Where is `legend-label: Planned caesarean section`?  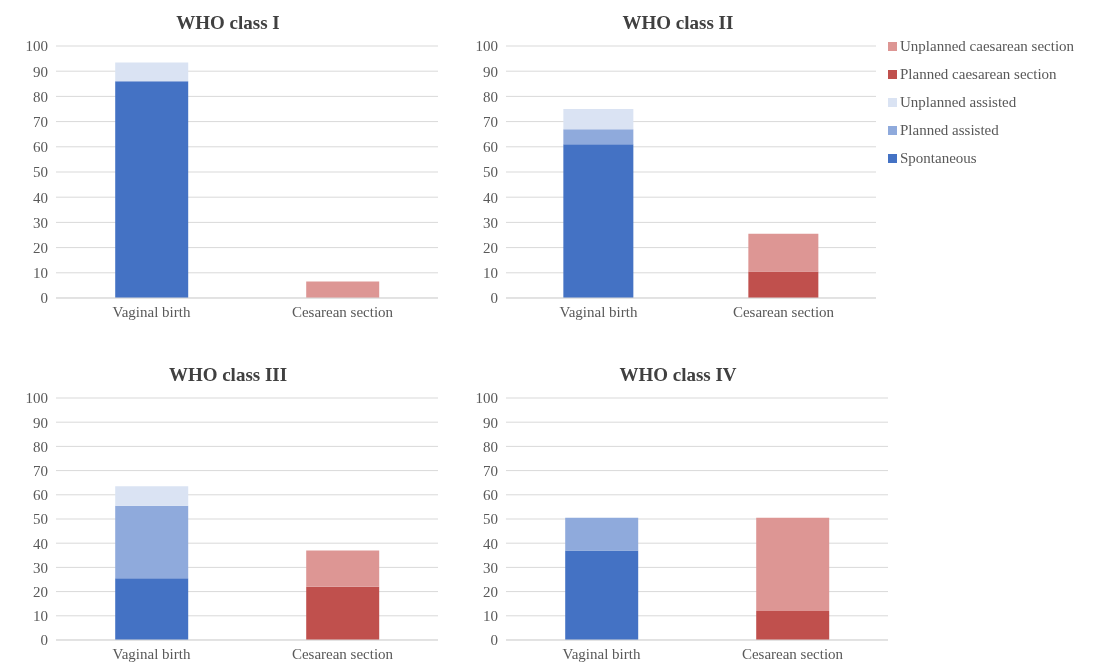
legend-label: Planned caesarean section is located at coordinates (978, 74).